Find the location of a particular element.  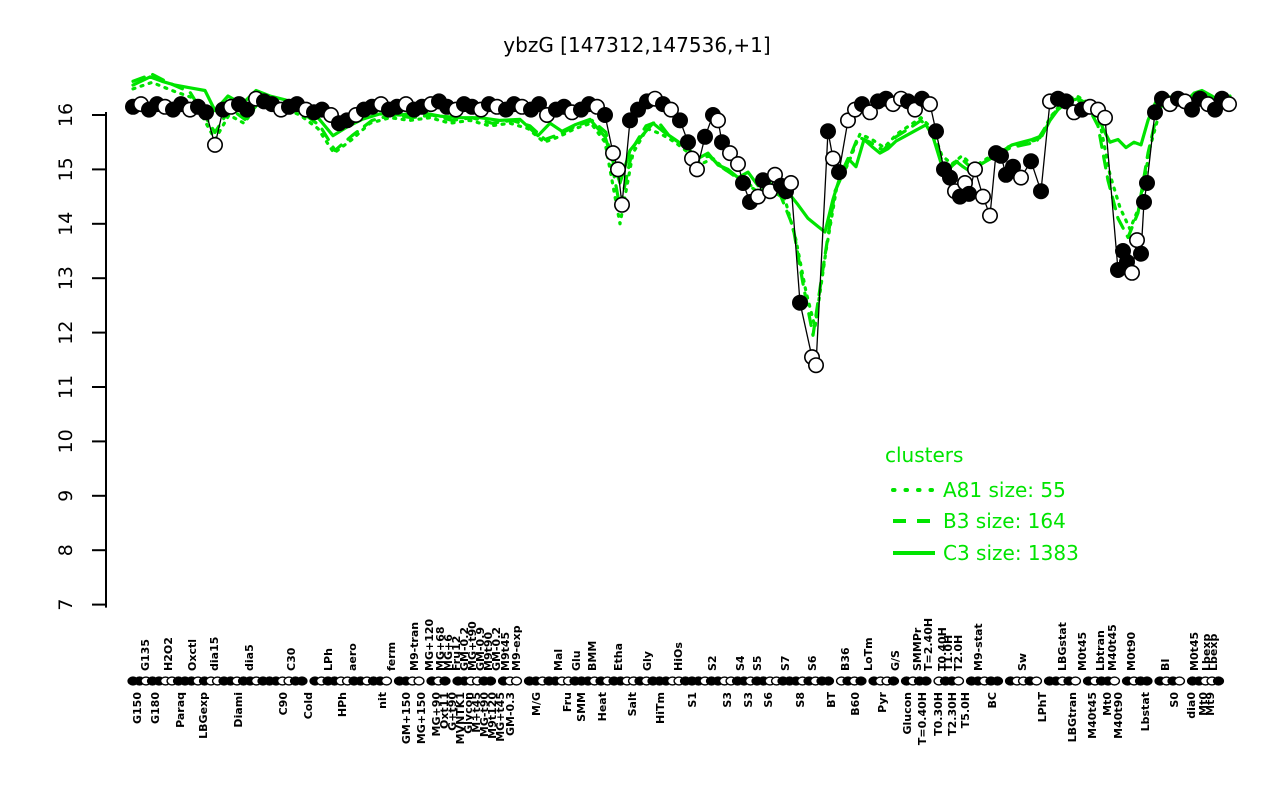

x-axis-label: M9t90 is located at coordinates (488, 651).